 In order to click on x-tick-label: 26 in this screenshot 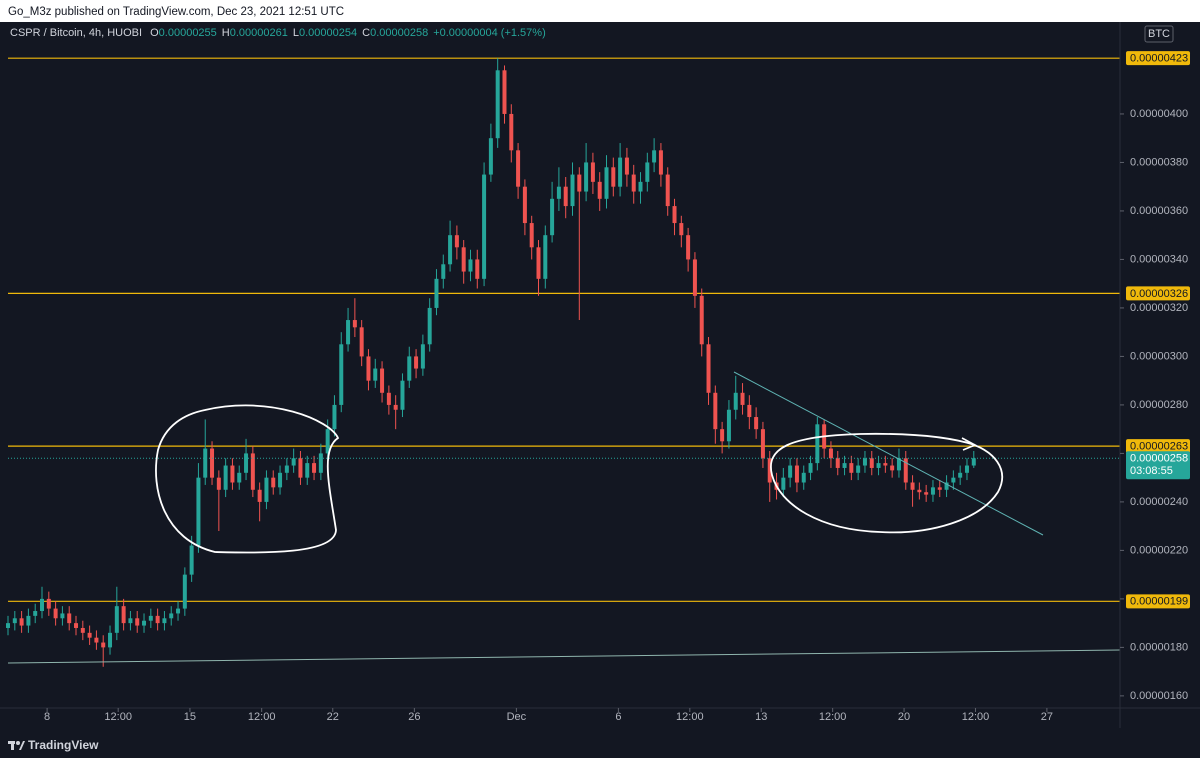, I will do `click(414, 717)`.